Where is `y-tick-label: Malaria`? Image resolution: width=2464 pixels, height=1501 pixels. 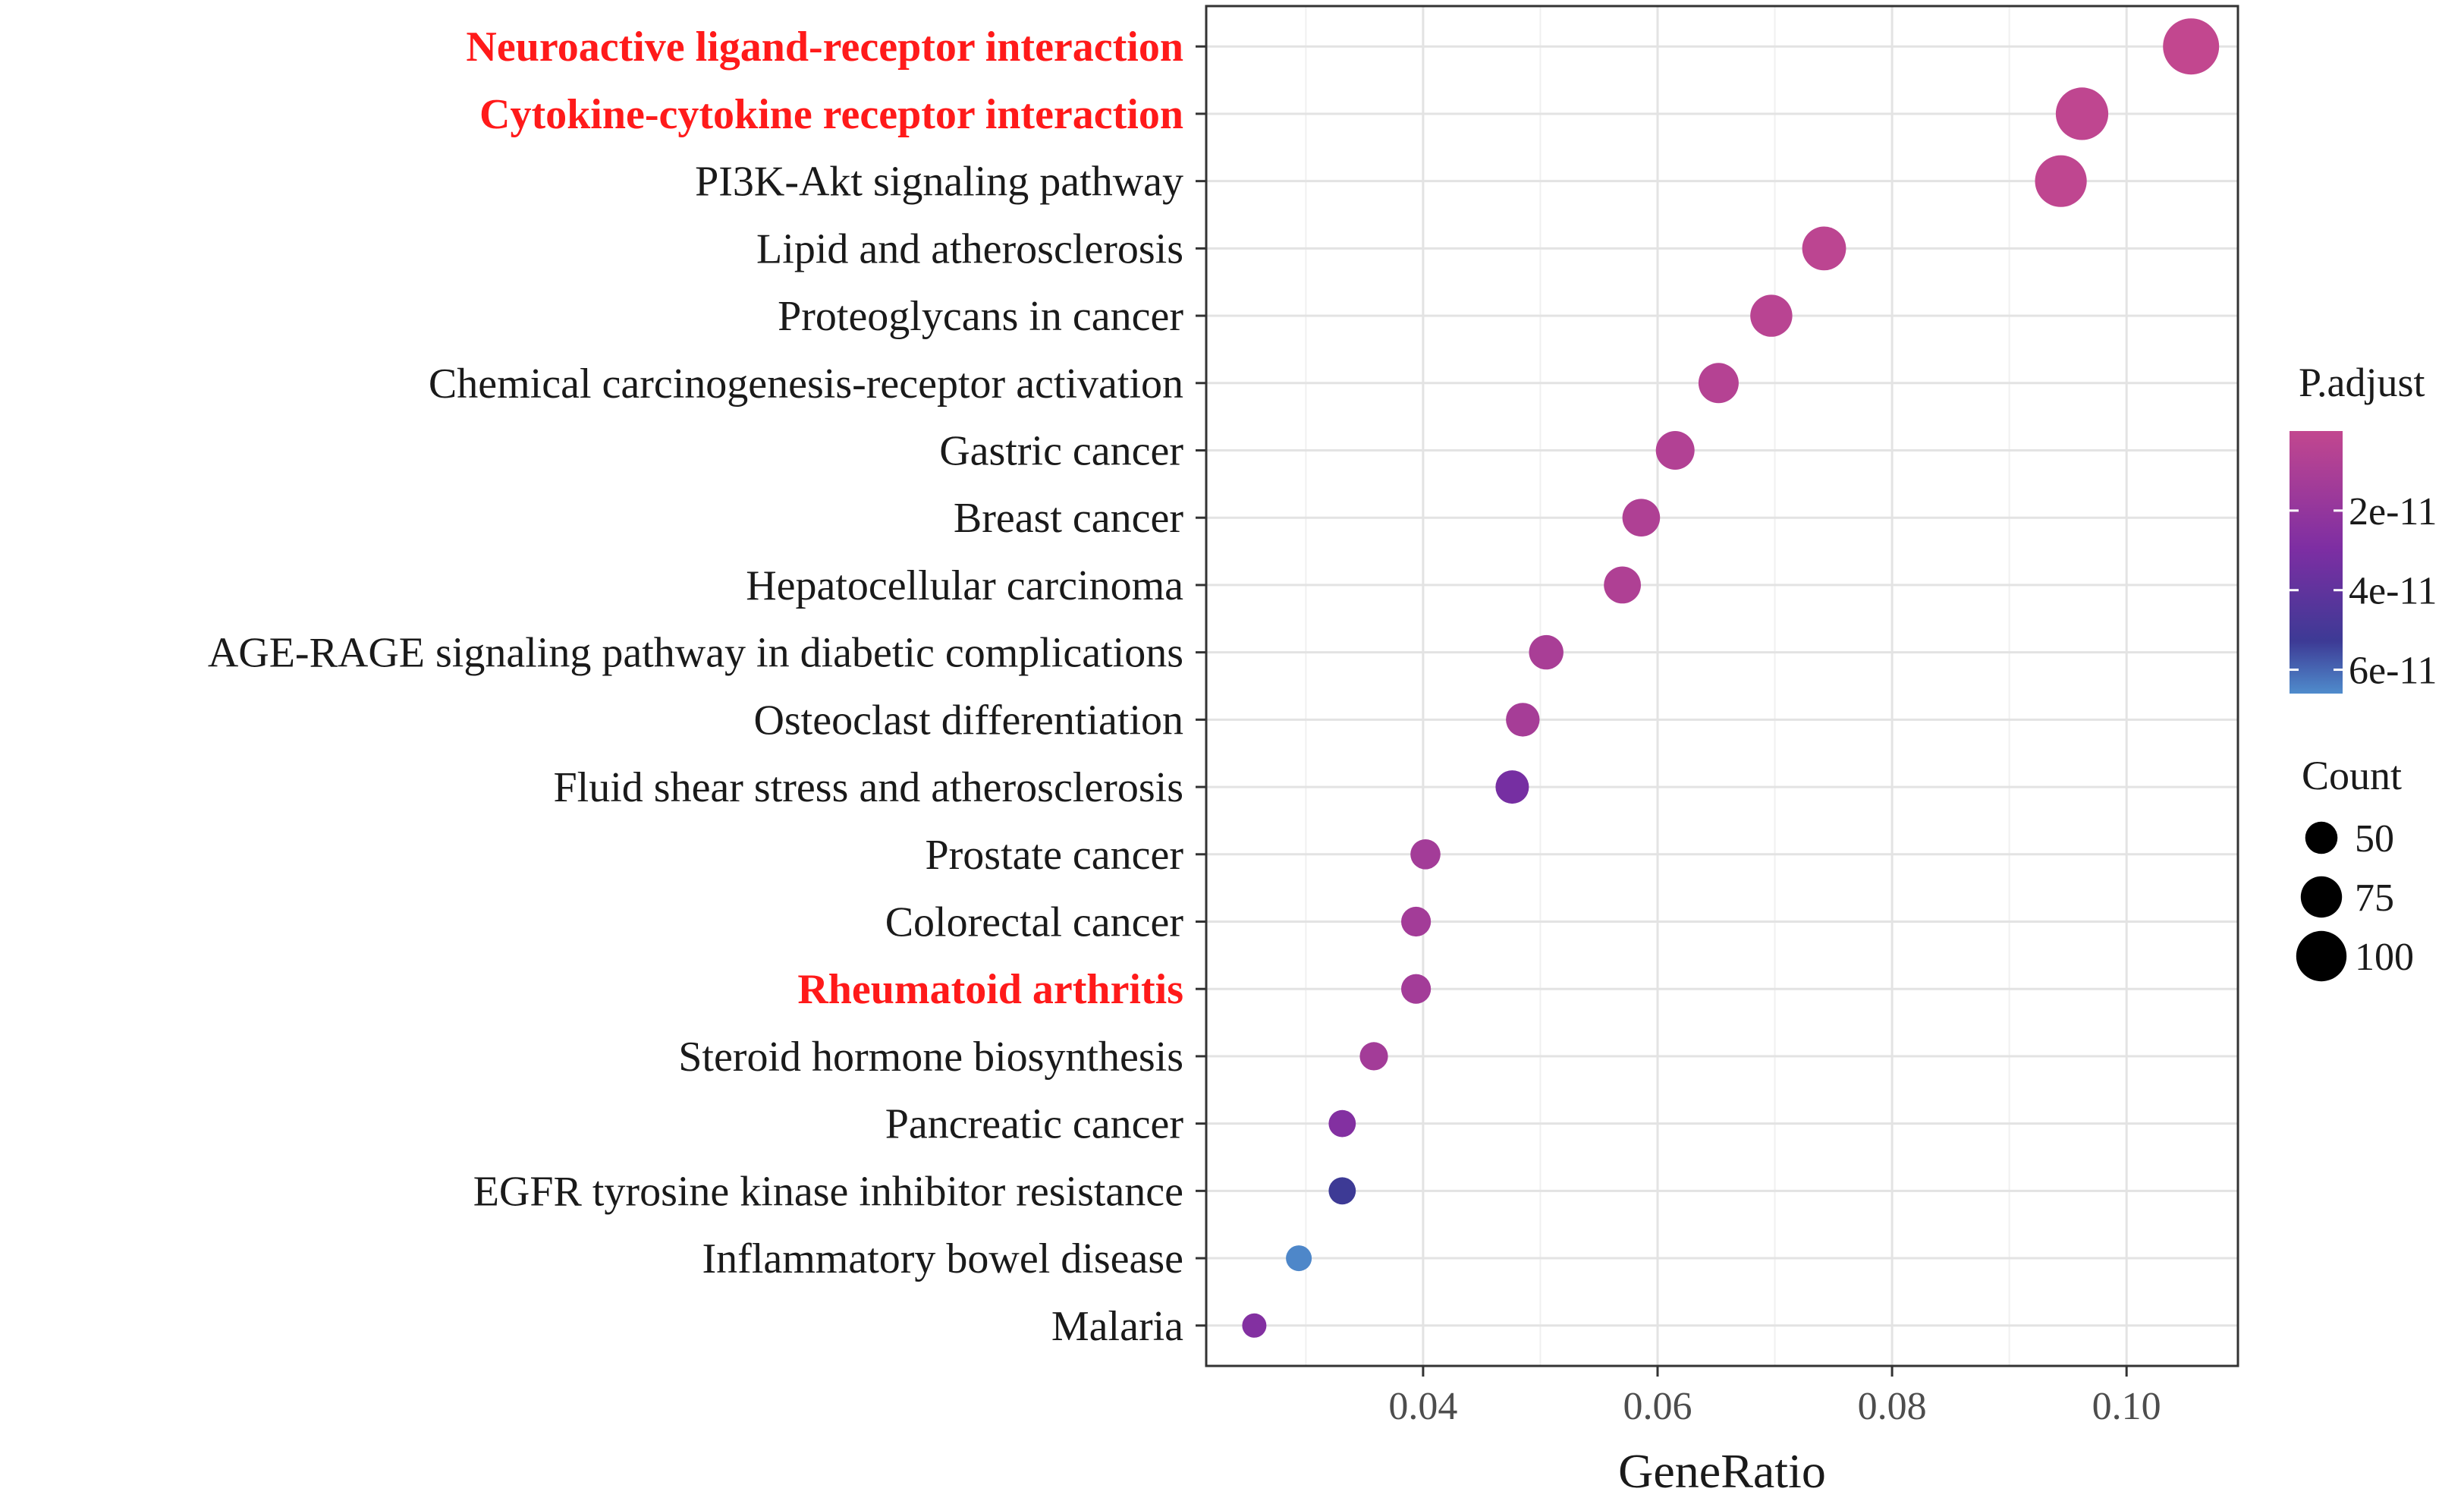 y-tick-label: Malaria is located at coordinates (1117, 1326).